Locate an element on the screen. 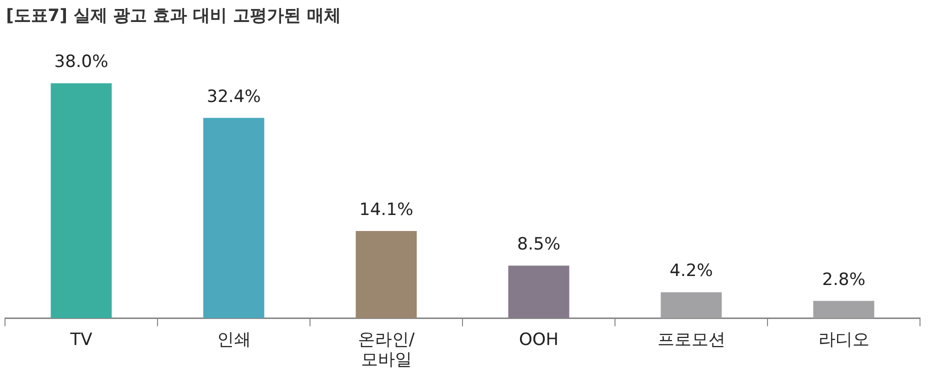  data-label: 4.2% is located at coordinates (691, 271).